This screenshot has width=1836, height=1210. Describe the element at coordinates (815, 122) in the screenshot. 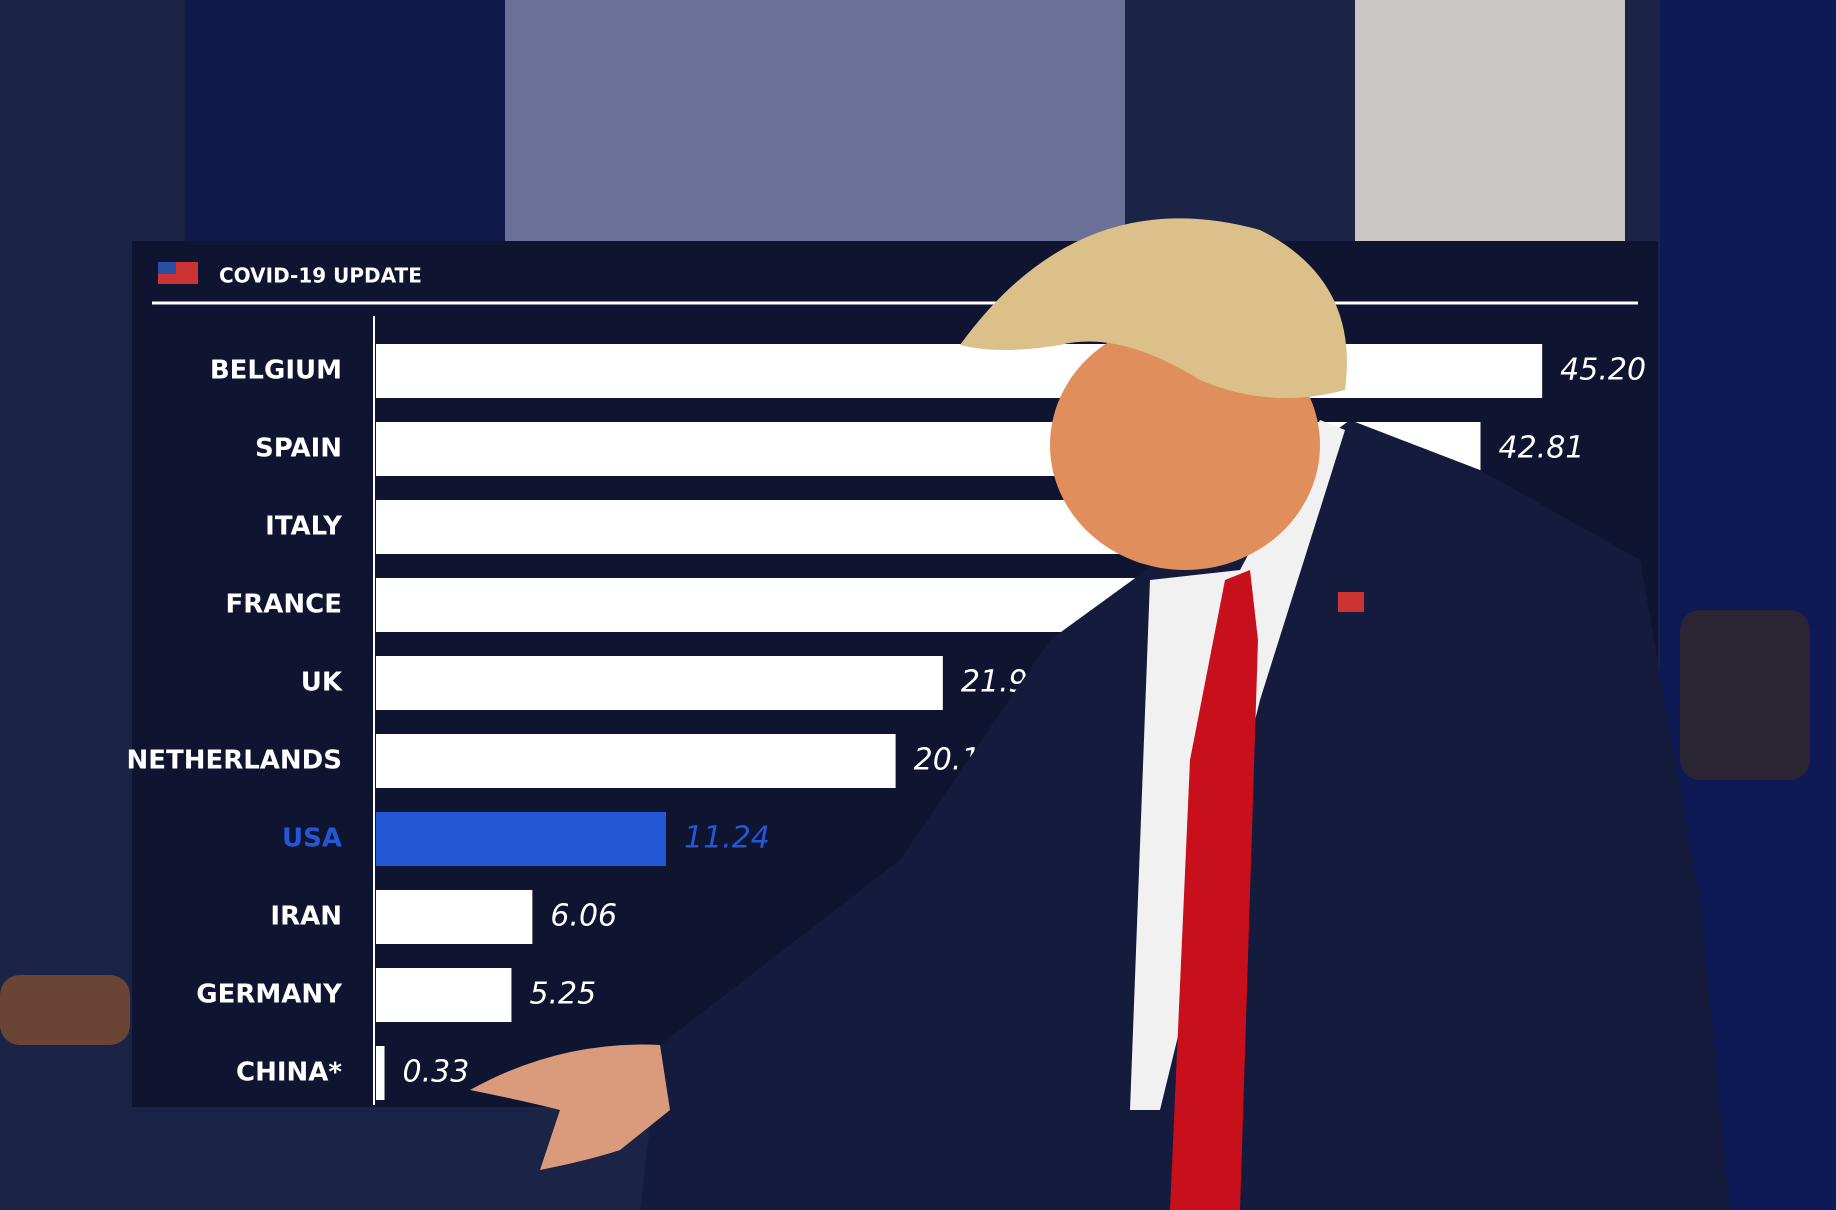

I see `wall` at that location.